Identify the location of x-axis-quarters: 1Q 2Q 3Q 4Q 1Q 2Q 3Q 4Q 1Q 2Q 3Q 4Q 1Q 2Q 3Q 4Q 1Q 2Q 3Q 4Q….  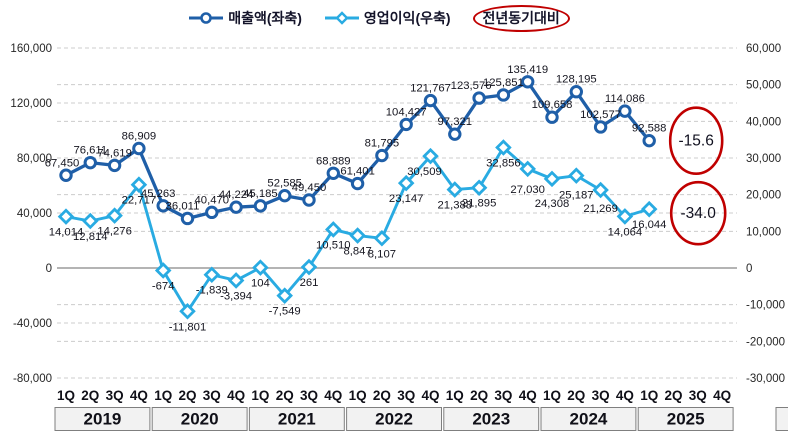
(394, 395).